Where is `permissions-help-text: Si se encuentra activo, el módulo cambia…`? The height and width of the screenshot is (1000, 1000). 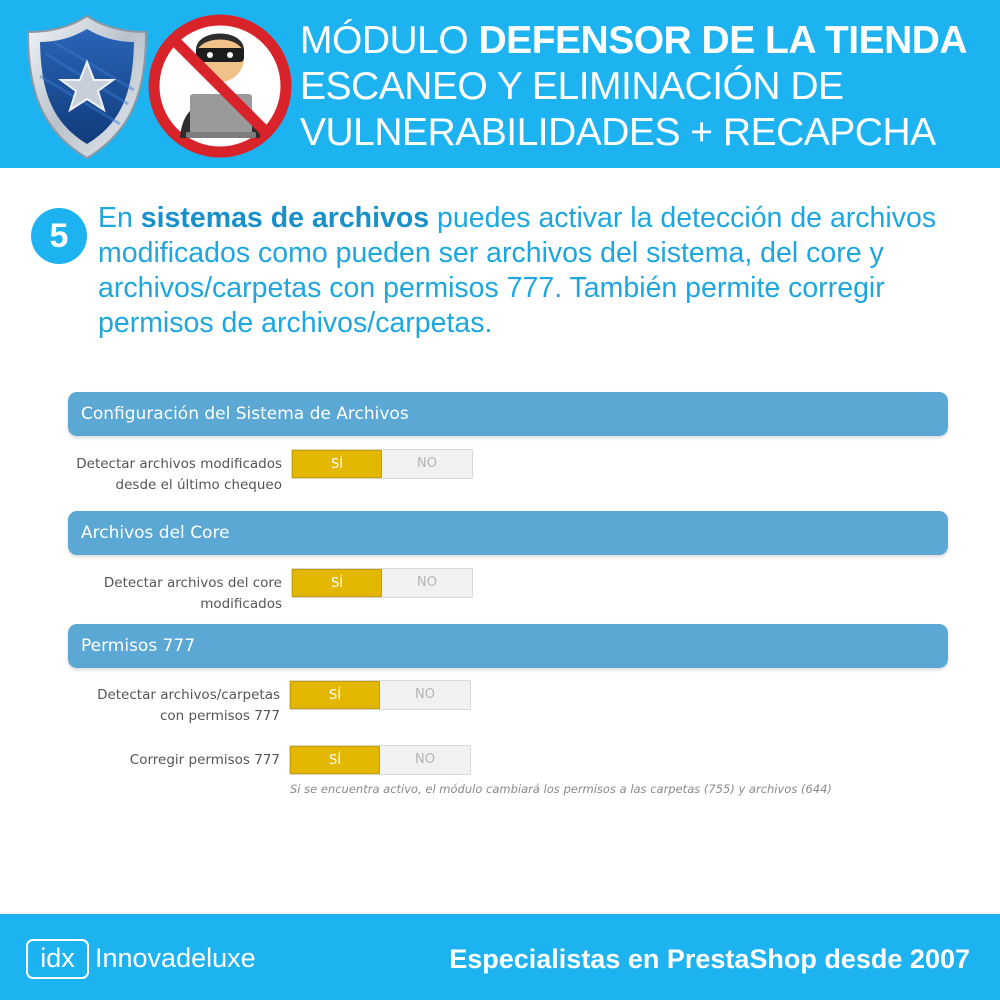 permissions-help-text: Si se encuentra activo, el módulo cambia… is located at coordinates (561, 789).